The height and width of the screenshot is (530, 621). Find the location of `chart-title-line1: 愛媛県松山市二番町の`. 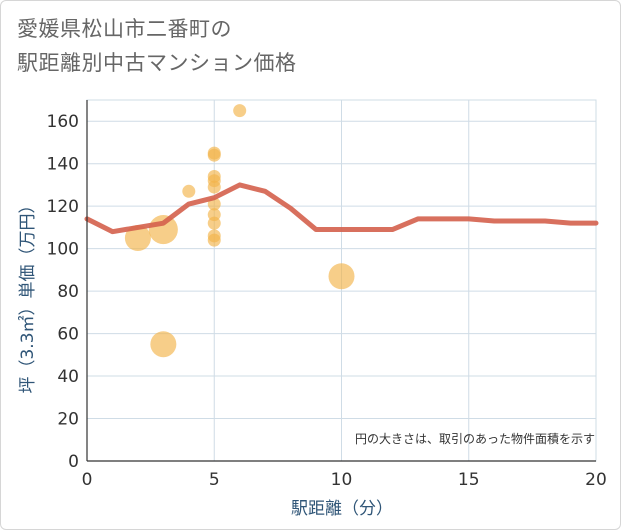

chart-title-line1: 愛媛県松山市二番町の is located at coordinates (124, 29).